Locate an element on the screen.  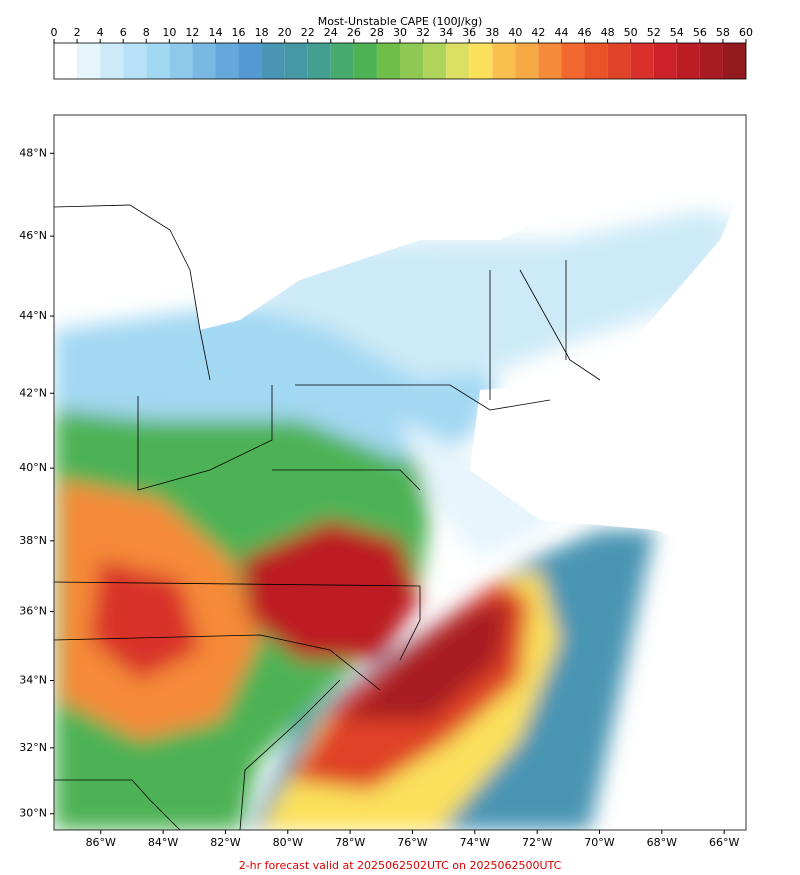
colorbar-tick-label: 2 is located at coordinates (77, 32).